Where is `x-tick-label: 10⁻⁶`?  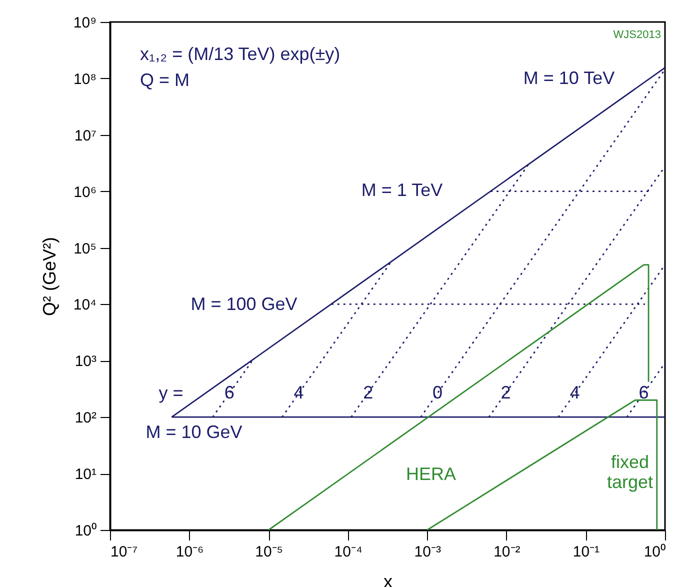 x-tick-label: 10⁻⁶ is located at coordinates (190, 552).